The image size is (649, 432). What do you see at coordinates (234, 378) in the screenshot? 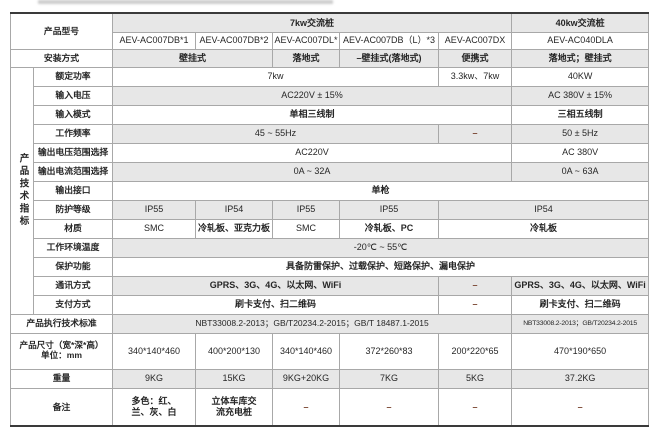
I see `weight-cell: 15KG` at bounding box center [234, 378].